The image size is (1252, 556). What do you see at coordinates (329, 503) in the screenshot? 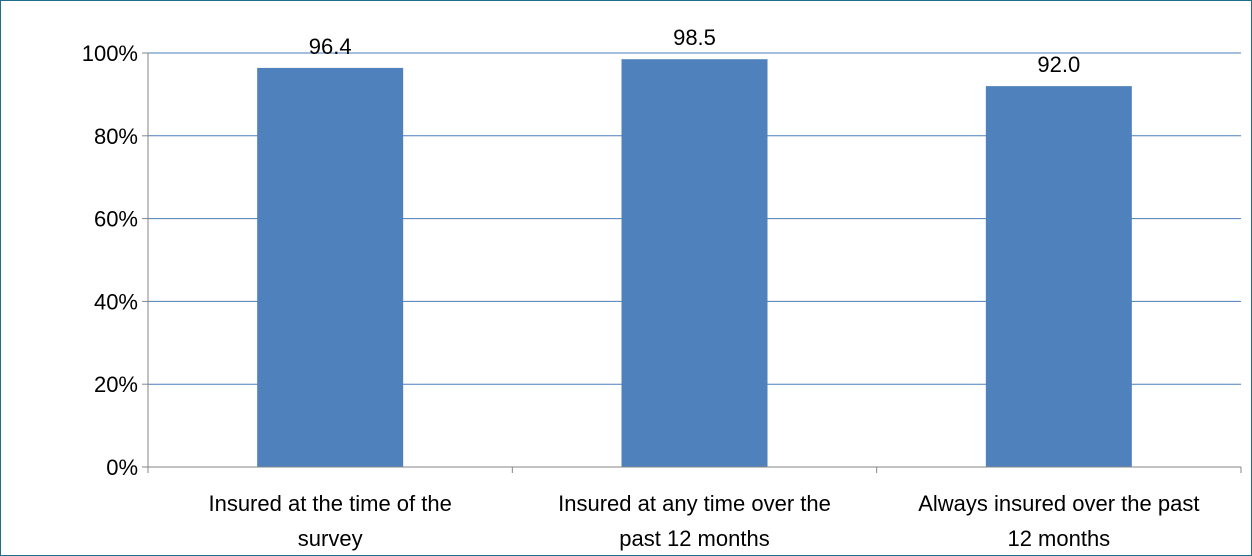
I see `x-category-label: Insured at the time of the` at bounding box center [329, 503].